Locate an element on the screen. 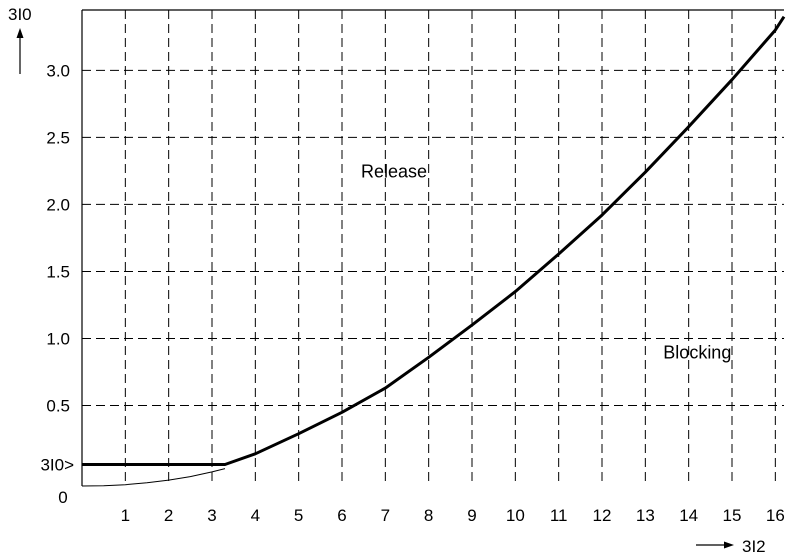 This screenshot has width=787, height=558. x-tick-label: 10 is located at coordinates (515, 515).